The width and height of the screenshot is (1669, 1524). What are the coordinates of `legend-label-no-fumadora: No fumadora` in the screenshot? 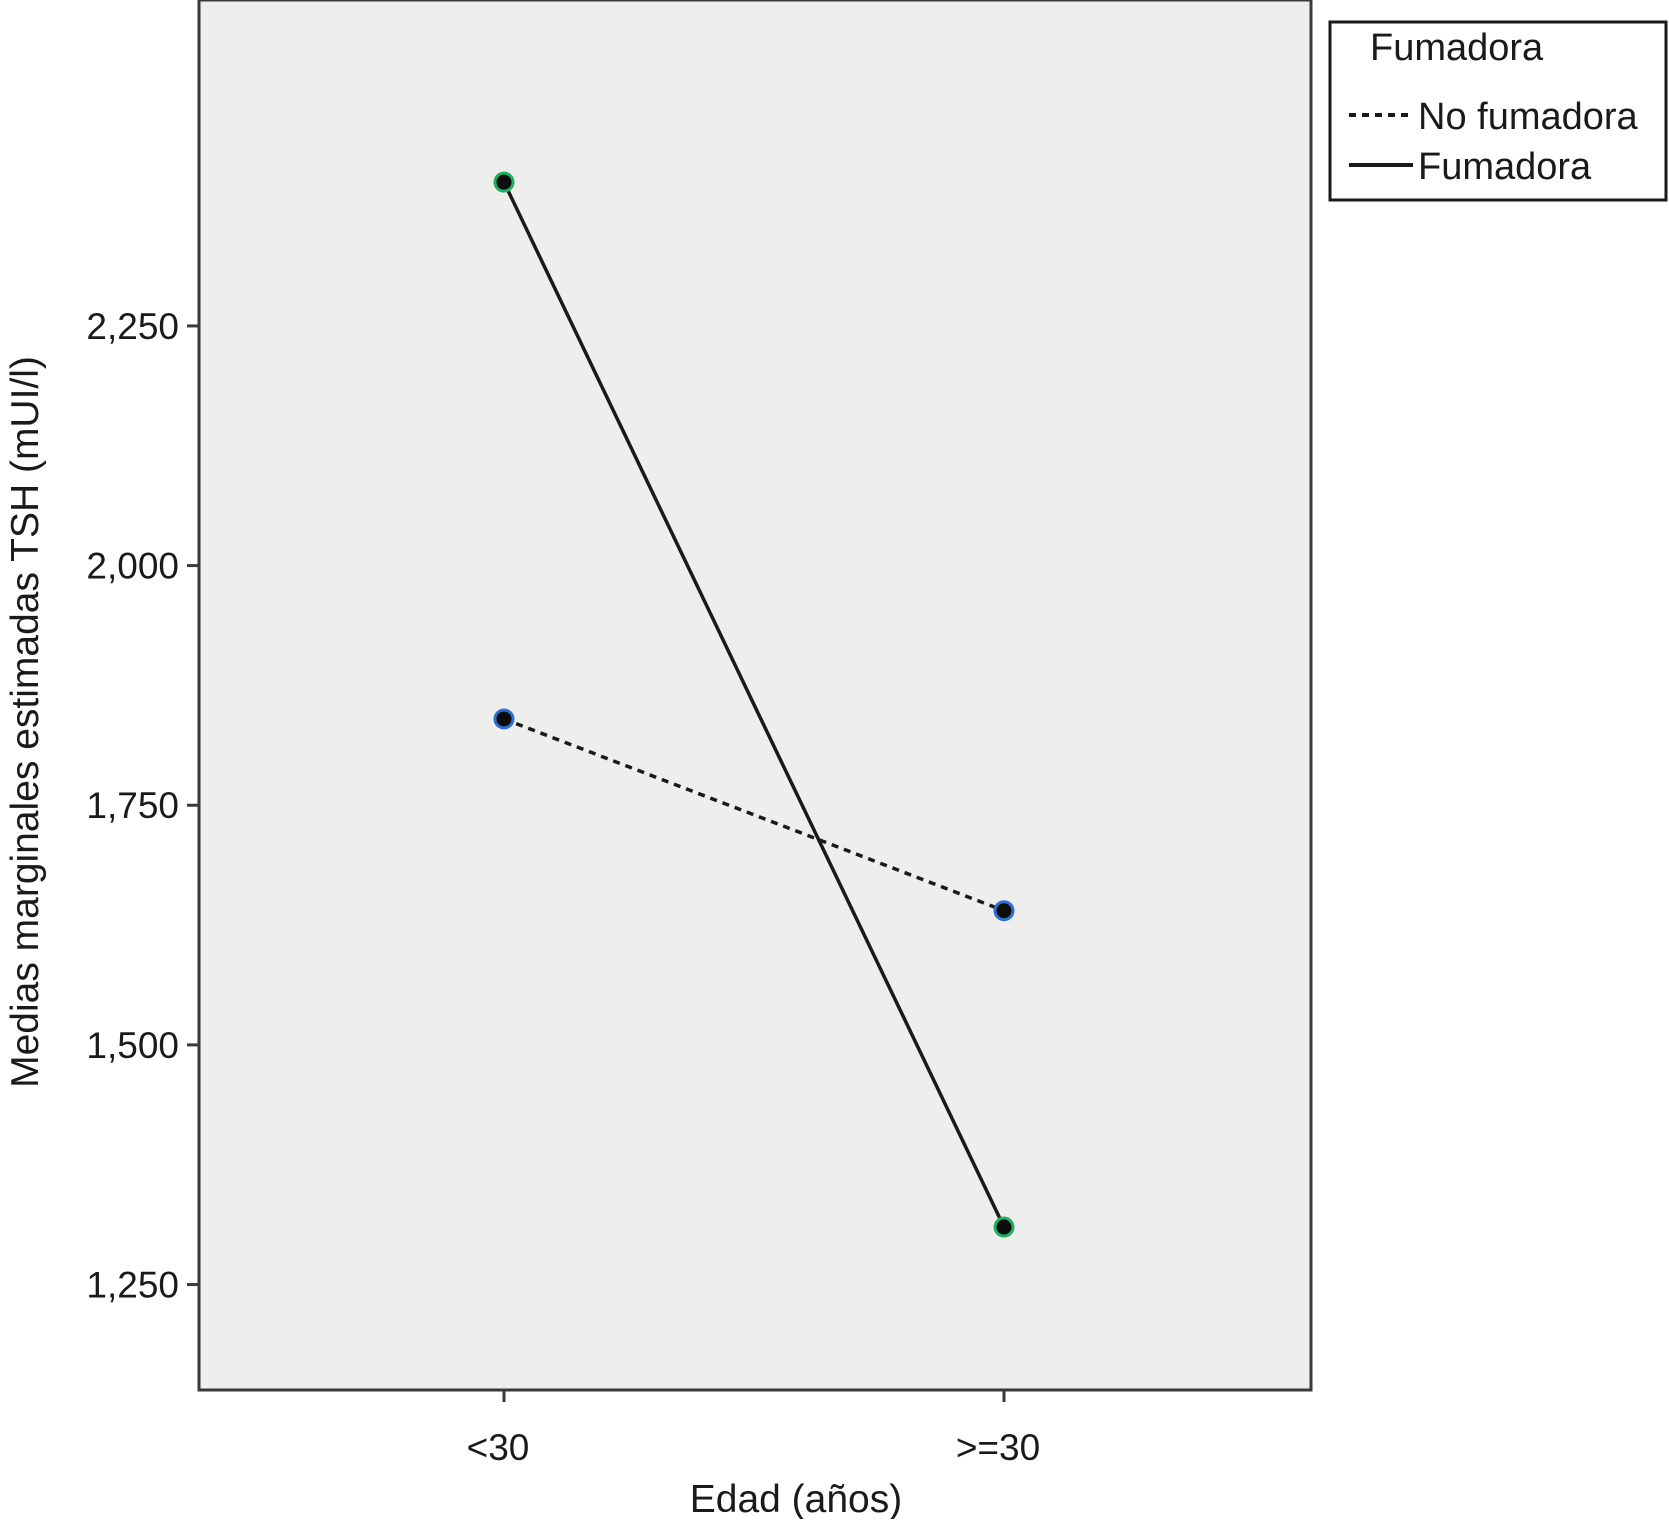 It's located at (1528, 117).